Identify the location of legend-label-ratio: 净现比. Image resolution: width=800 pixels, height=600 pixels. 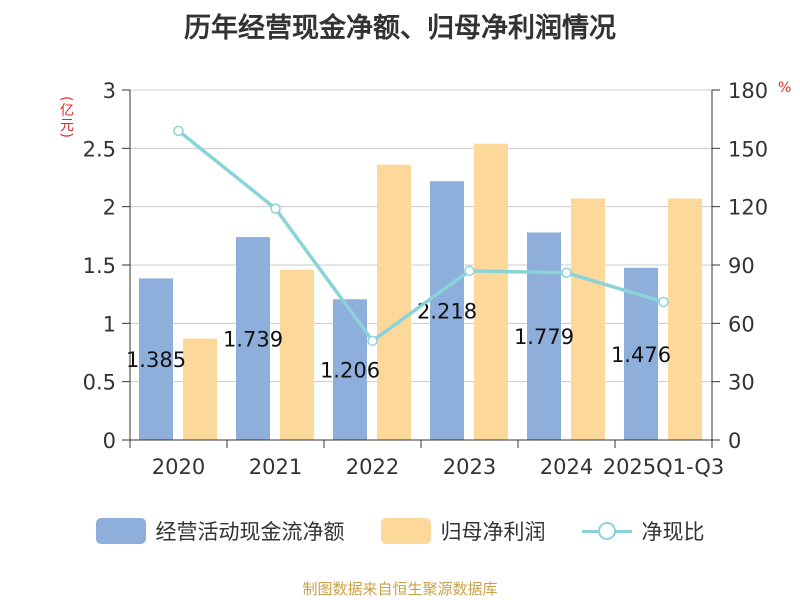
(673, 532).